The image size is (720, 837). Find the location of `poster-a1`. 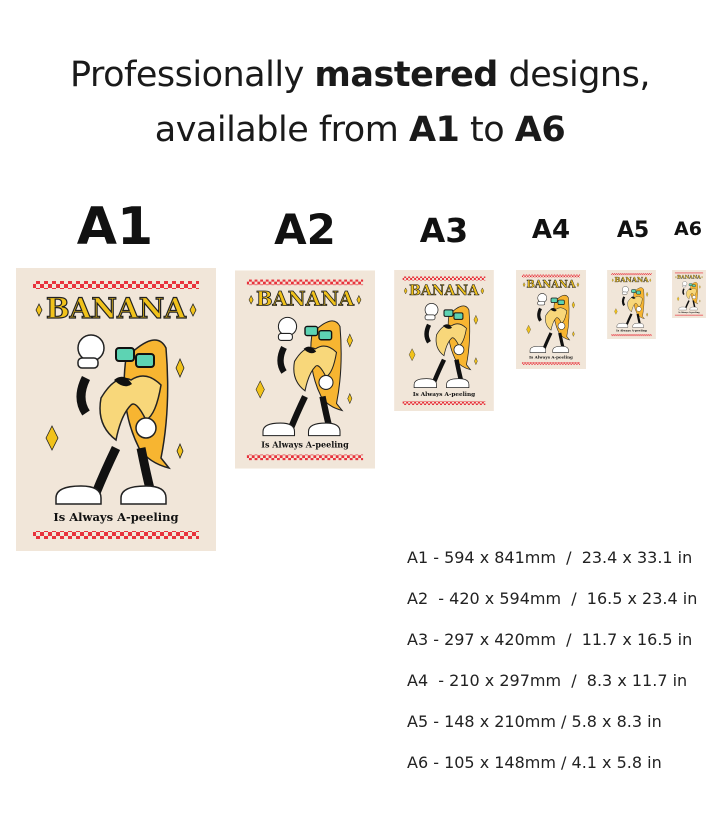

poster-a1 is located at coordinates (116, 409).